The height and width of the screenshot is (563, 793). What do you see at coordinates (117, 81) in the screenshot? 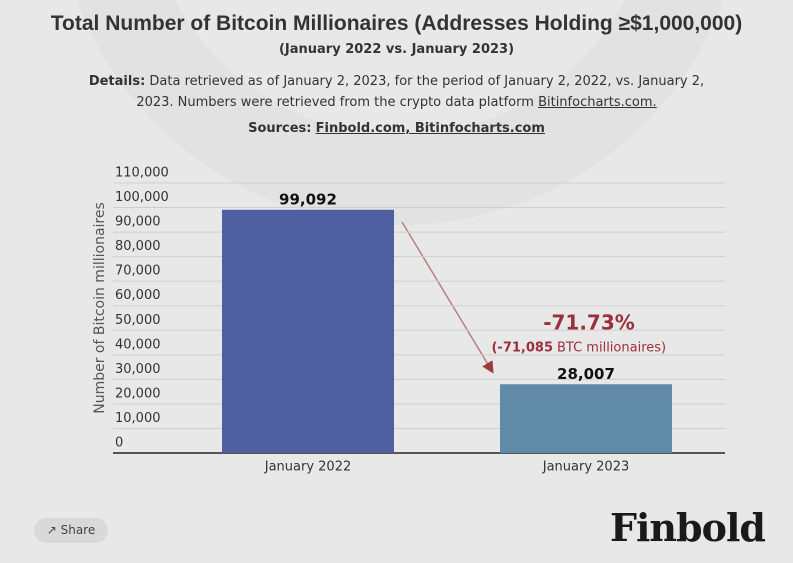
I see `details-label: Details:` at bounding box center [117, 81].